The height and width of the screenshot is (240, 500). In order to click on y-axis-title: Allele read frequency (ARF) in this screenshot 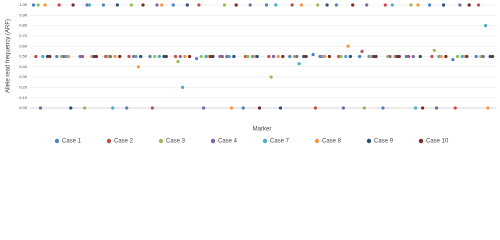, I will do `click(9, 56)`.